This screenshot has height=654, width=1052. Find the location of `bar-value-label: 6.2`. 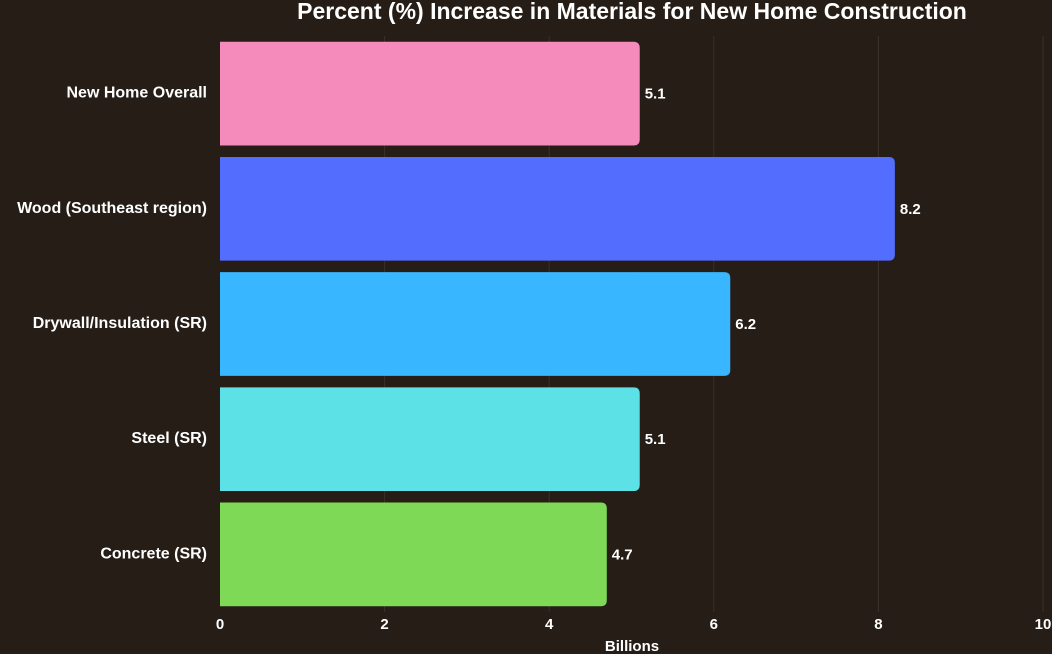

bar-value-label: 6.2 is located at coordinates (745, 324).